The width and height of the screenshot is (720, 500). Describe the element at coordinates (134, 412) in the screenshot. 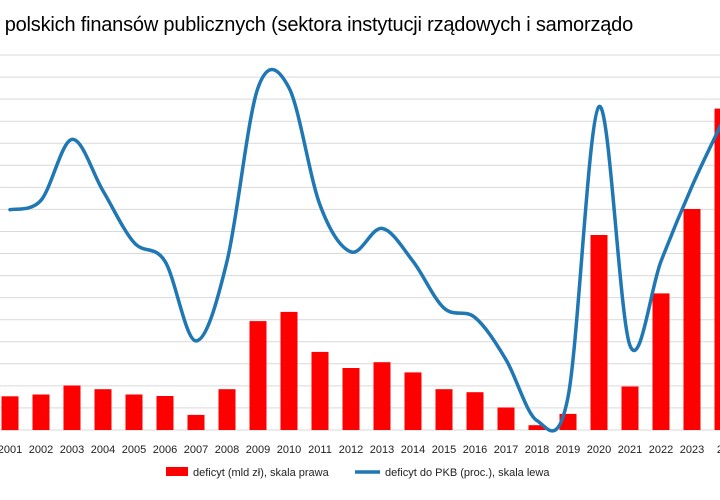

I see `bar-2005` at that location.